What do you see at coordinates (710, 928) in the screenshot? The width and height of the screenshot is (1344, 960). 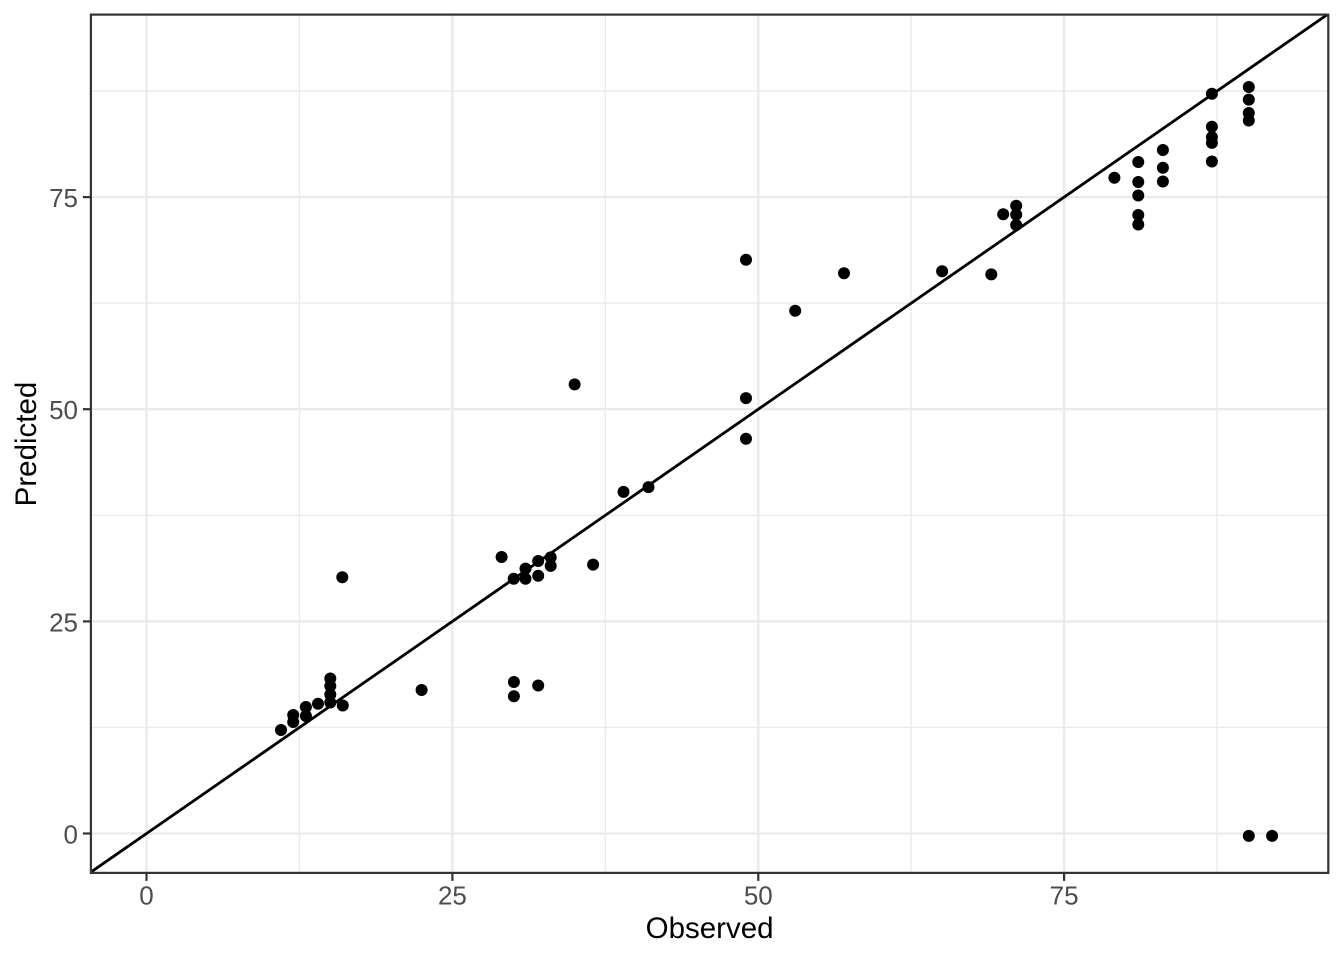 I see `svg-text: Observed` at bounding box center [710, 928].